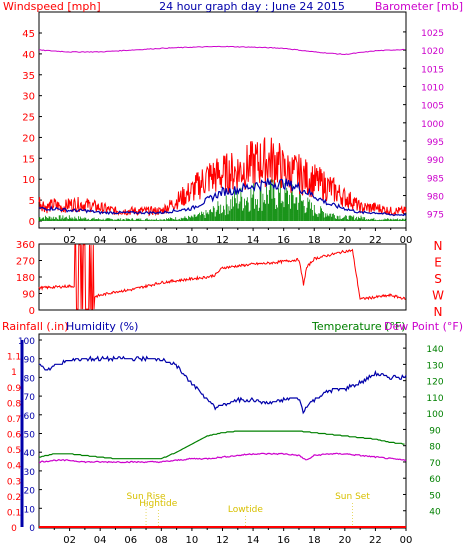 This screenshot has width=466, height=555. Describe the element at coordinates (30, 361) in the screenshot. I see `humidity-y-tick-label: 90` at that location.